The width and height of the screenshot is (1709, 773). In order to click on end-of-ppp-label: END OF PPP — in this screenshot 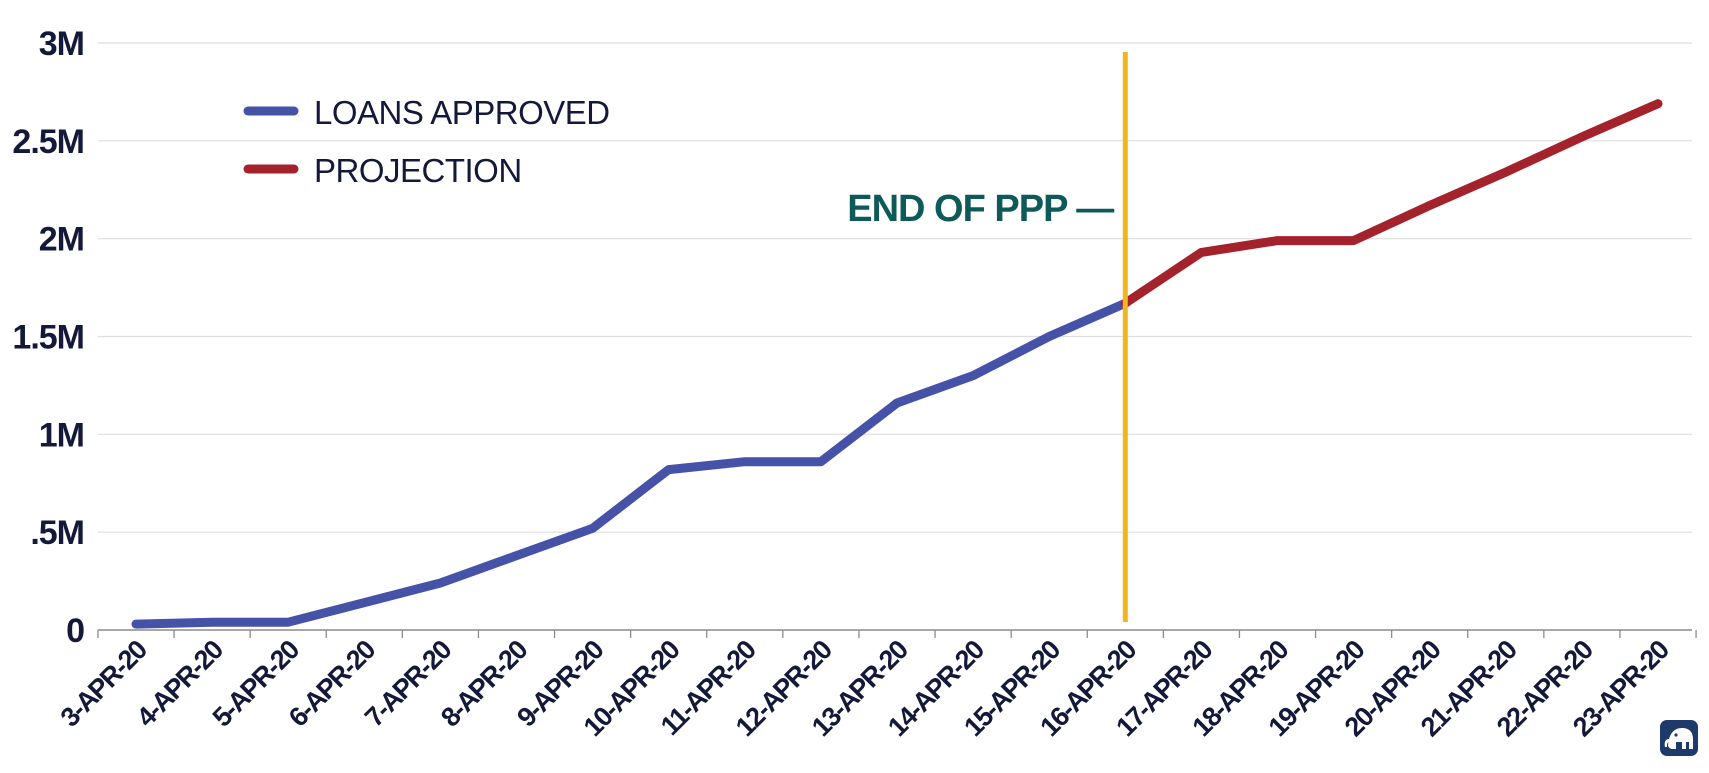, I will do `click(980, 209)`.